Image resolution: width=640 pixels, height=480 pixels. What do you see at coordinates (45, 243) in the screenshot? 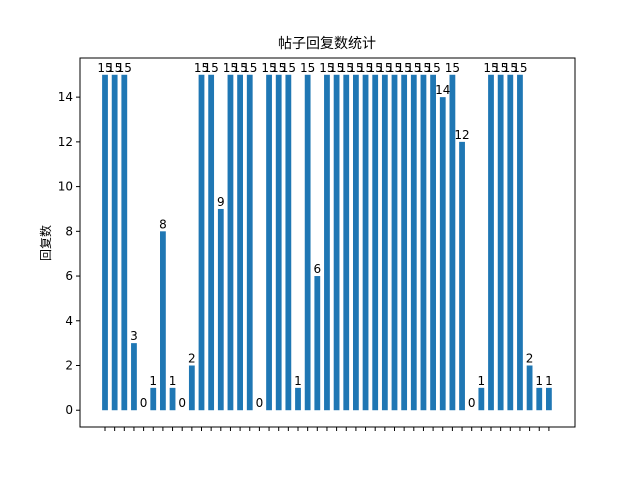
I see `y-axis-label: 回复数` at bounding box center [45, 243].